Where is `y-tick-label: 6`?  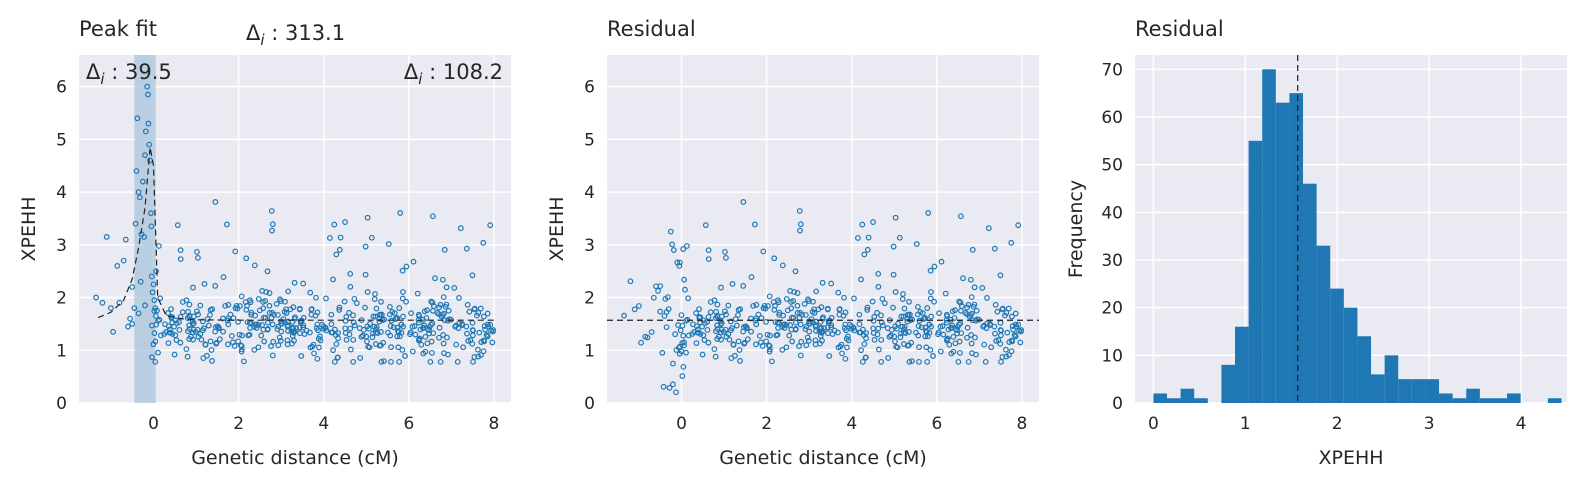 y-tick-label: 6 is located at coordinates (589, 88).